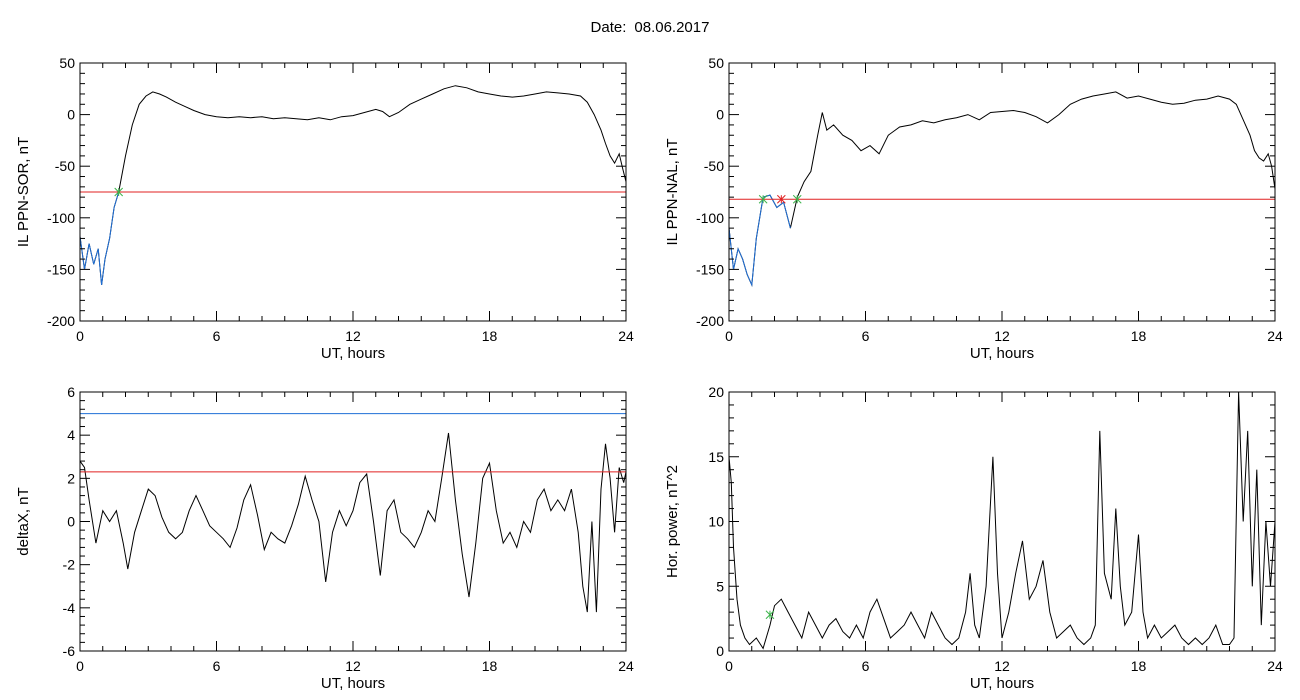 The height and width of the screenshot is (700, 1300). I want to click on date-label: Date:, so click(608, 27).